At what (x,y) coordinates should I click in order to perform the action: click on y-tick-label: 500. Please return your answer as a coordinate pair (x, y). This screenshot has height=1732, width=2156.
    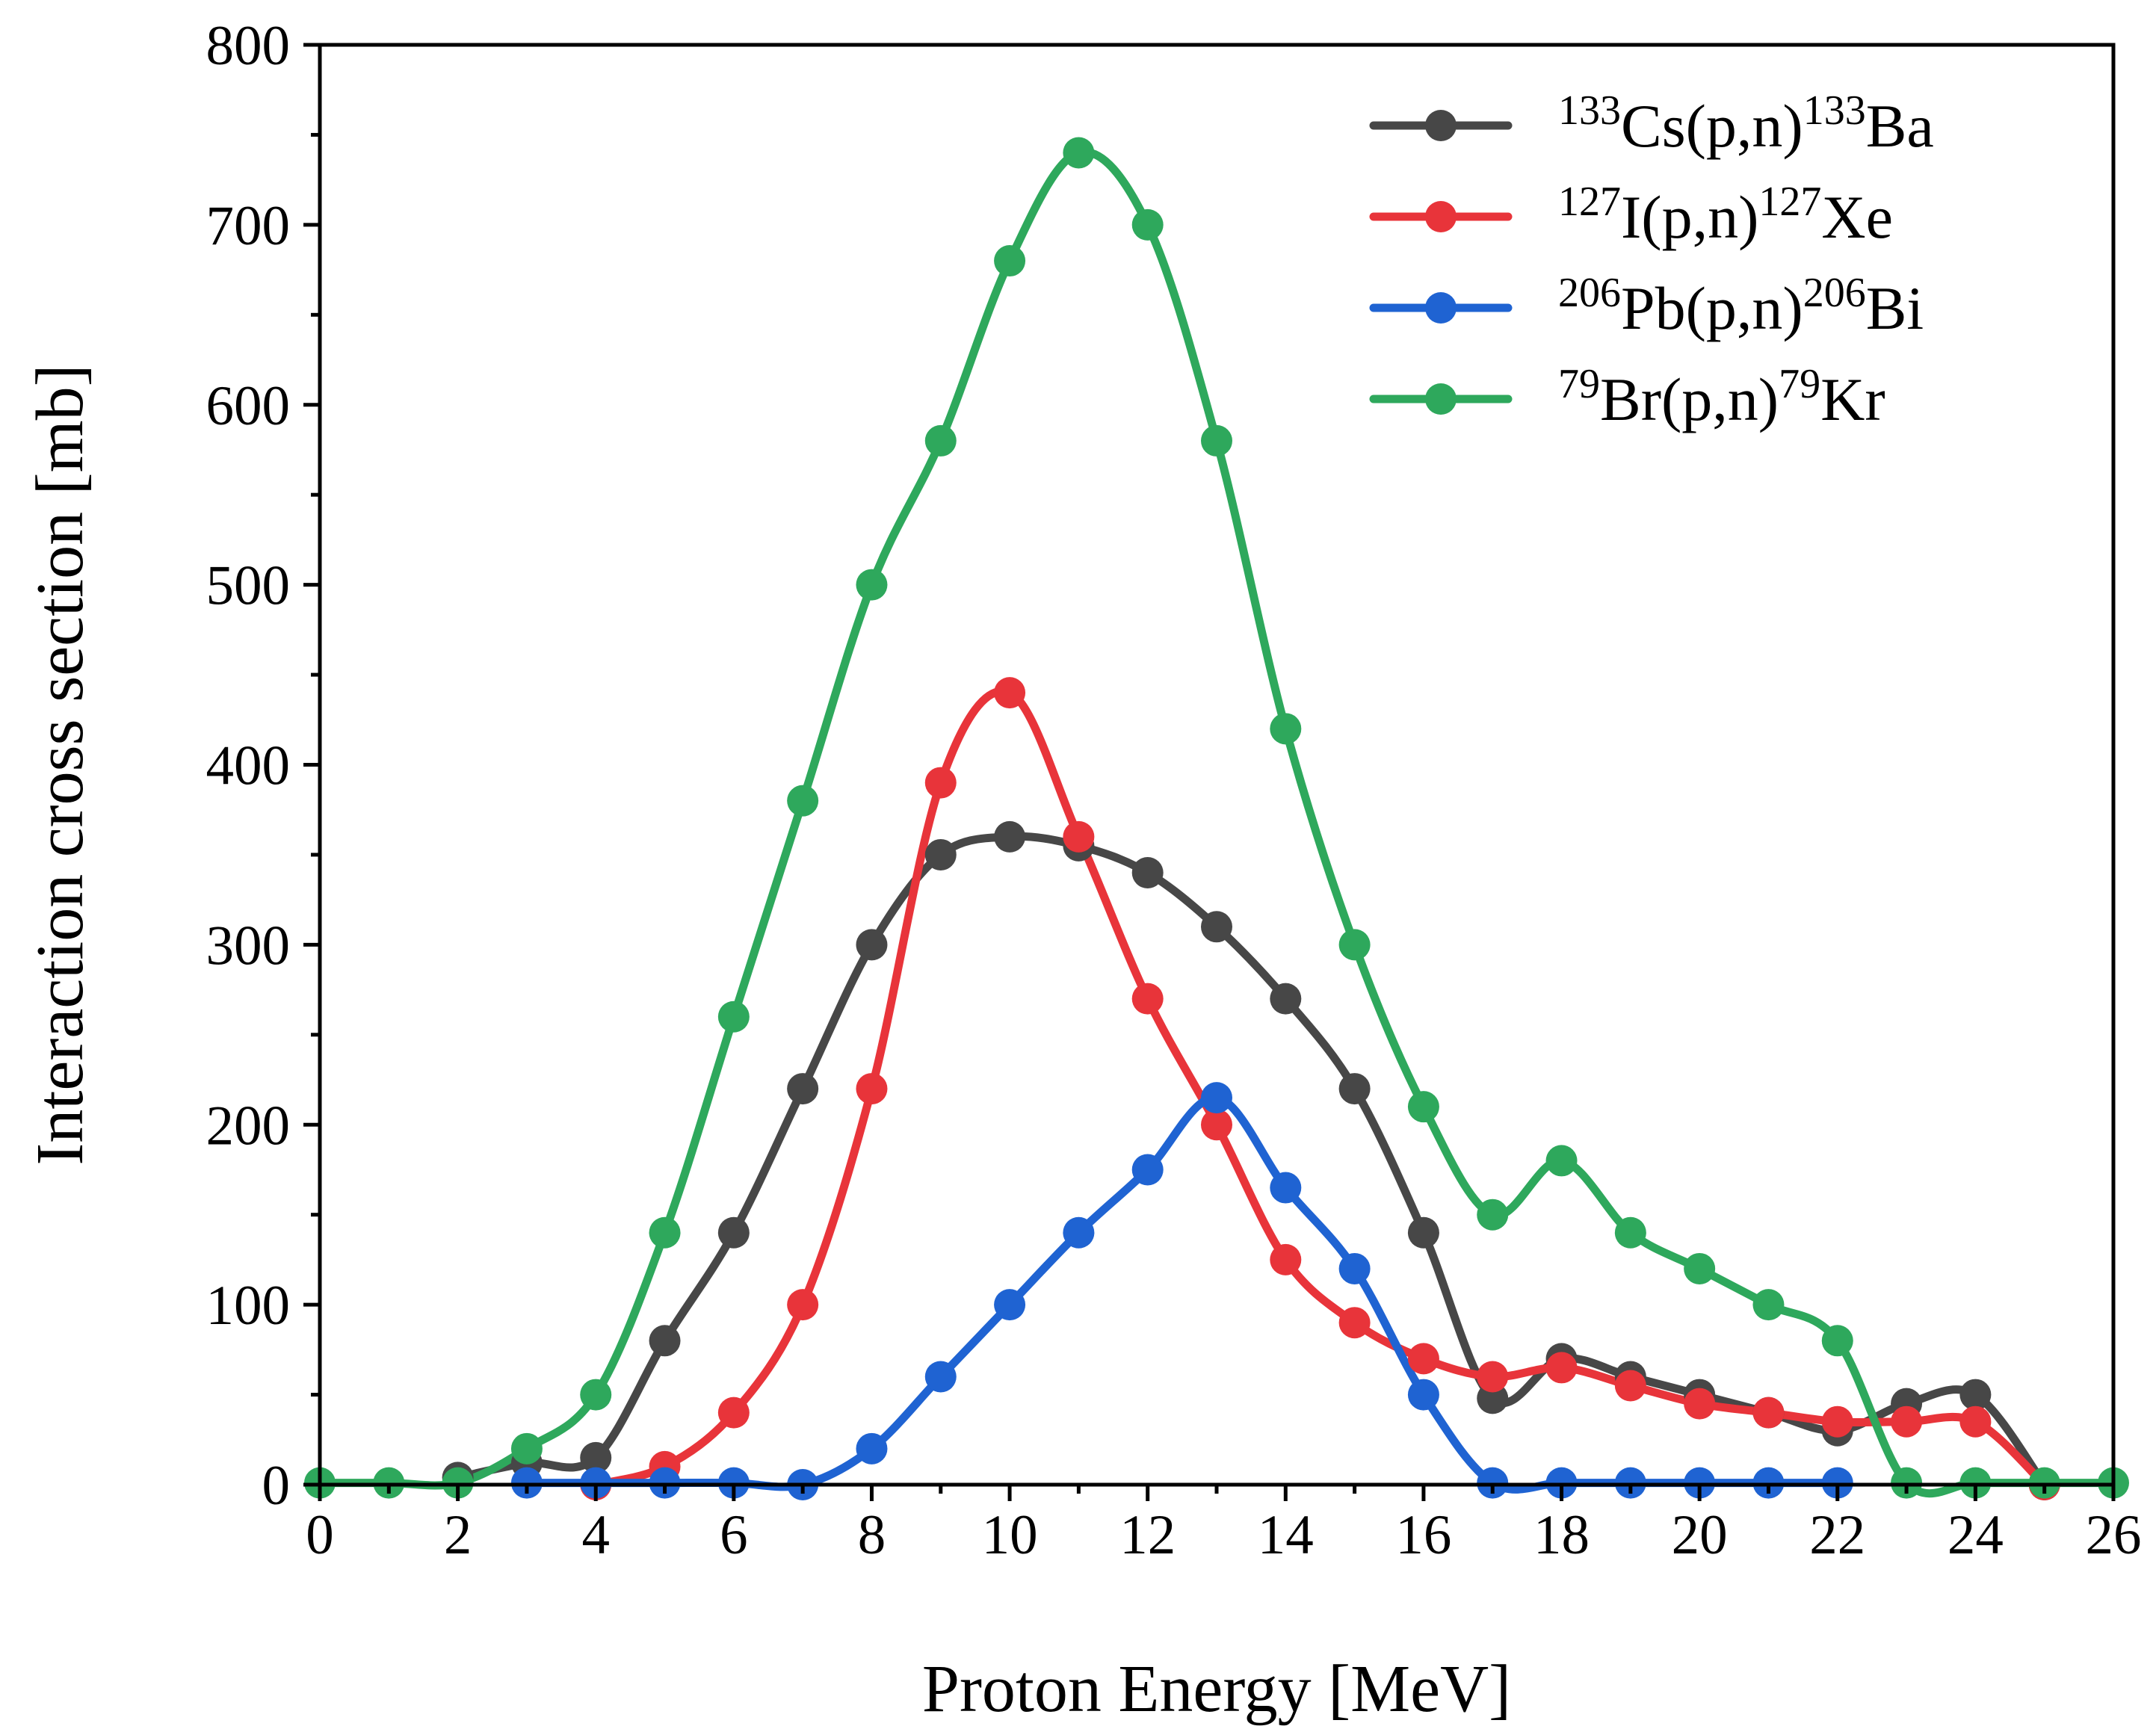
    Looking at the image, I should click on (248, 586).